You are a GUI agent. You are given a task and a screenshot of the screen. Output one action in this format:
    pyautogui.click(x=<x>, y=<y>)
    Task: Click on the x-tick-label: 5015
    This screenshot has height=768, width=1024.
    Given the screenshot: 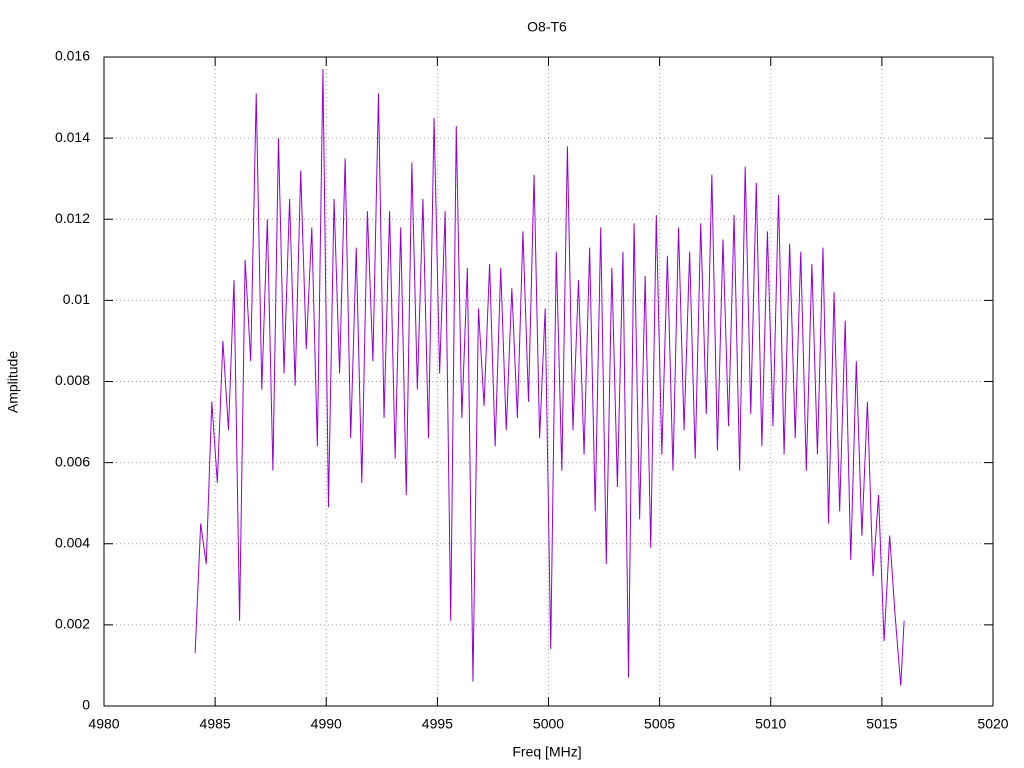 What is the action you would take?
    pyautogui.click(x=881, y=724)
    